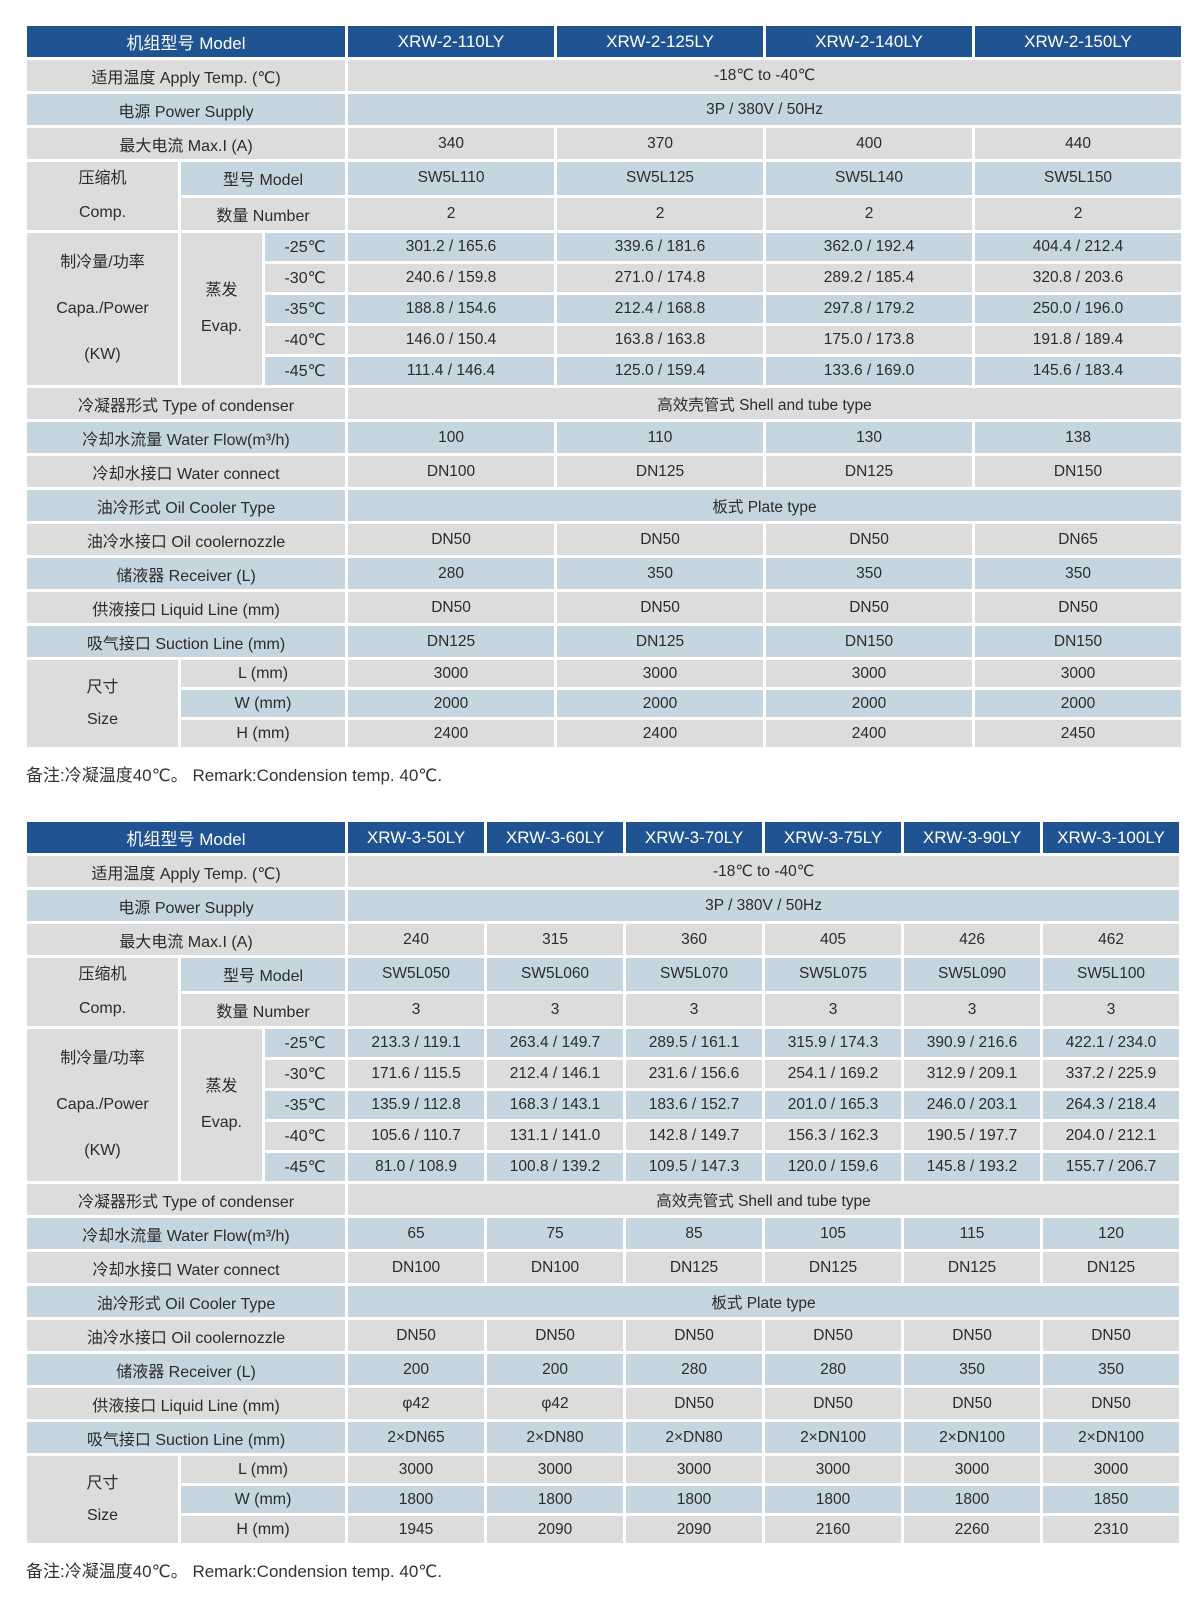 Image resolution: width=1204 pixels, height=1602 pixels. Describe the element at coordinates (555, 837) in the screenshot. I see `model-column-header: XRW-3-60LY` at that location.